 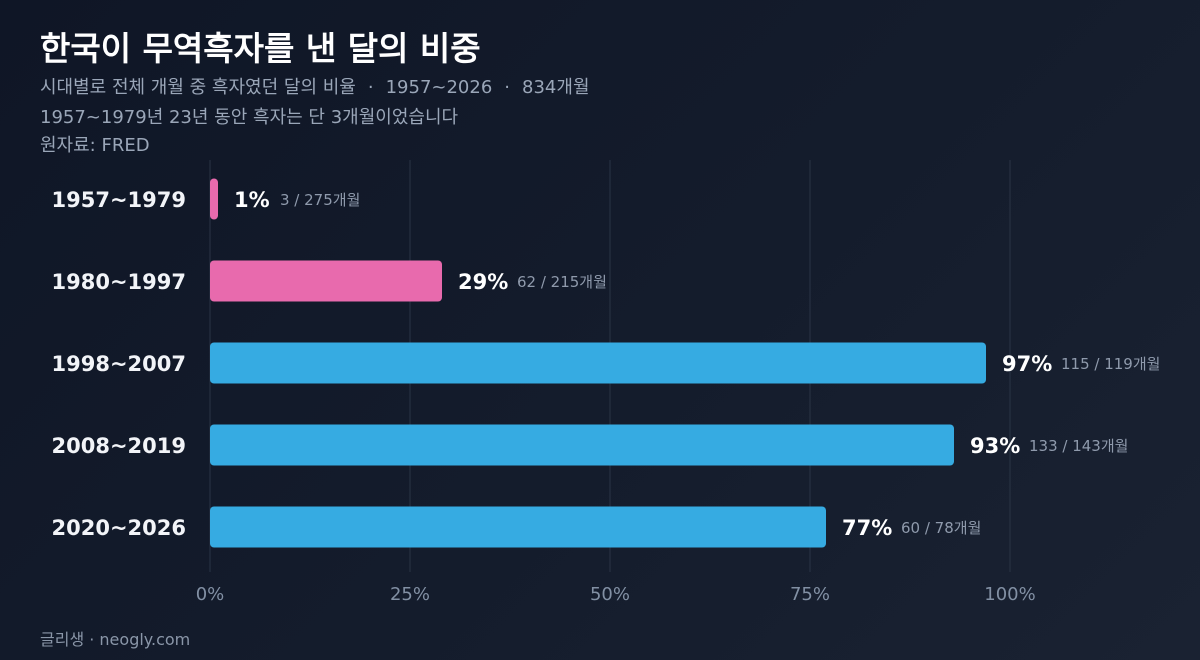 What do you see at coordinates (556, 87) in the screenshot?
I see `subtitle-month-count: 834개월` at bounding box center [556, 87].